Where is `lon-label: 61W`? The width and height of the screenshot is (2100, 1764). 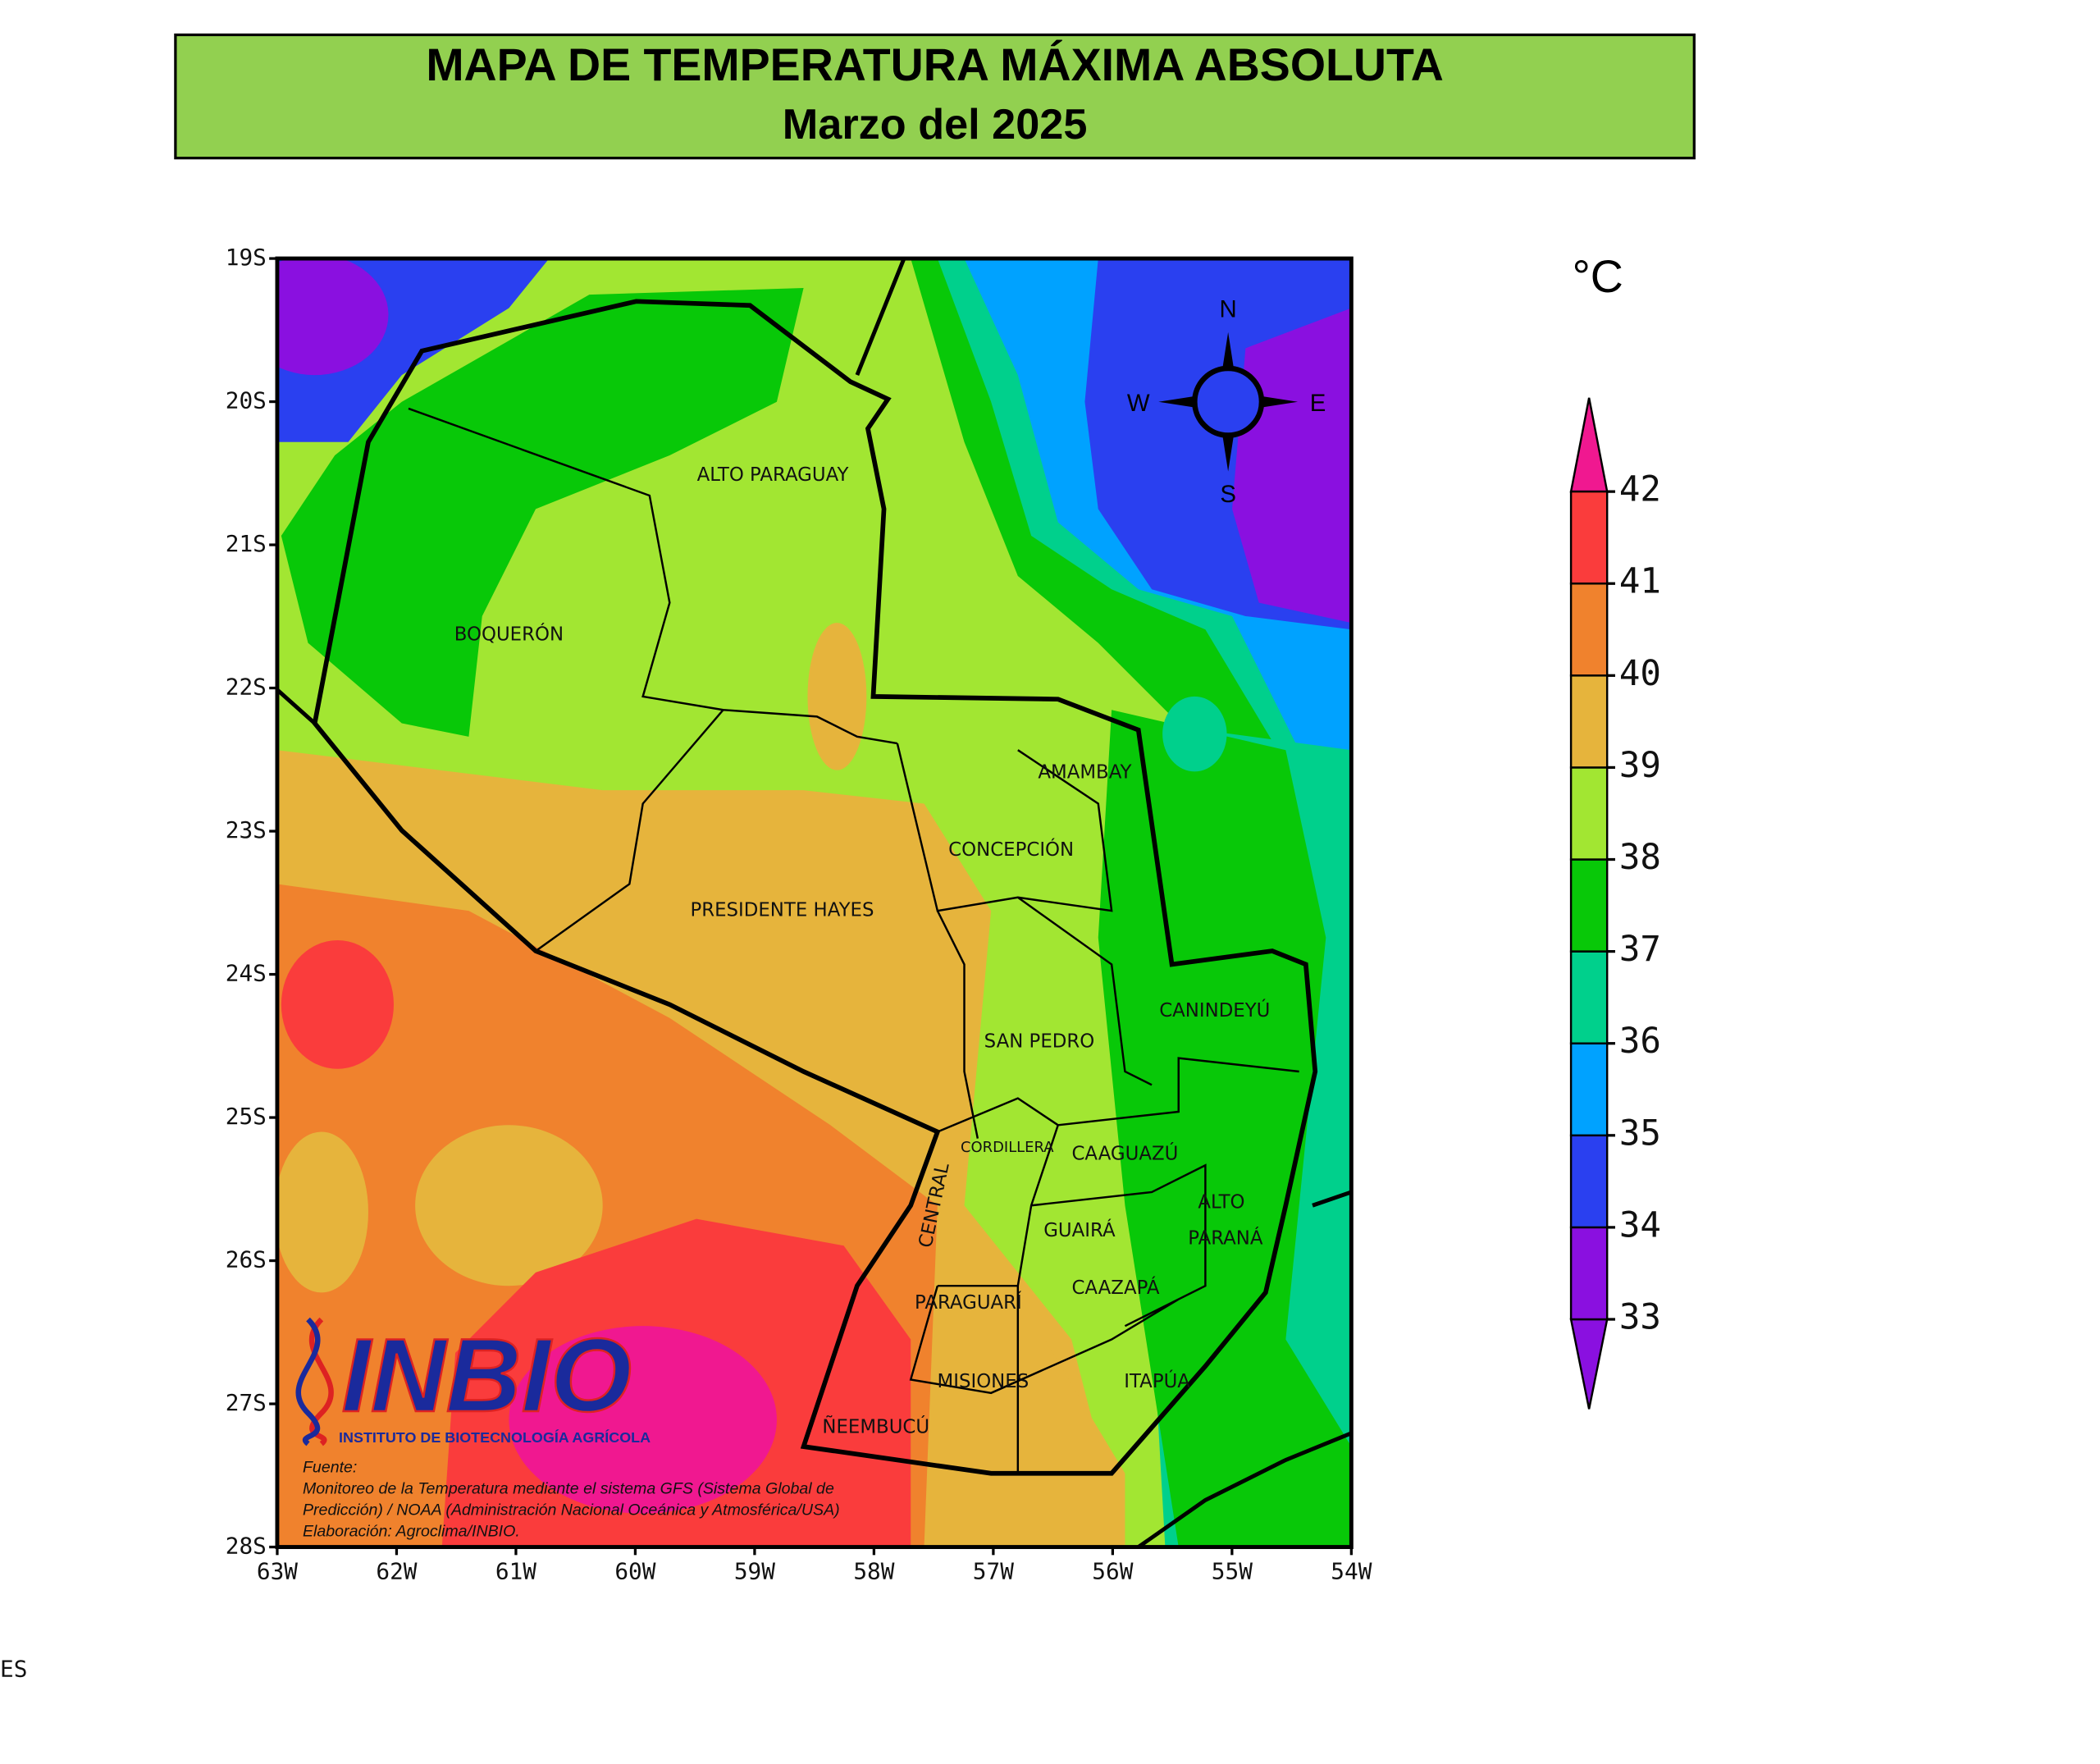
lon-label: 61W is located at coordinates (515, 1571).